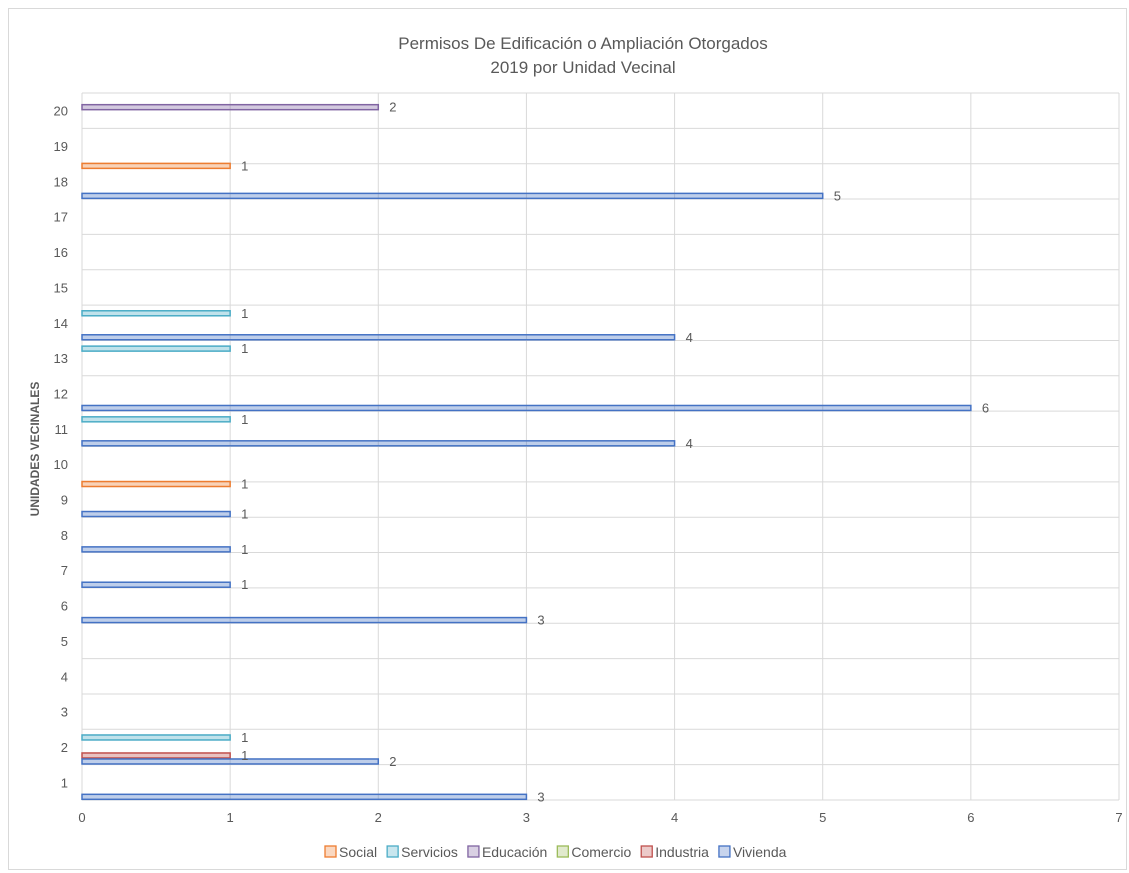 The width and height of the screenshot is (1129, 873). Describe the element at coordinates (378, 817) in the screenshot. I see `x-tick-label: 2` at that location.